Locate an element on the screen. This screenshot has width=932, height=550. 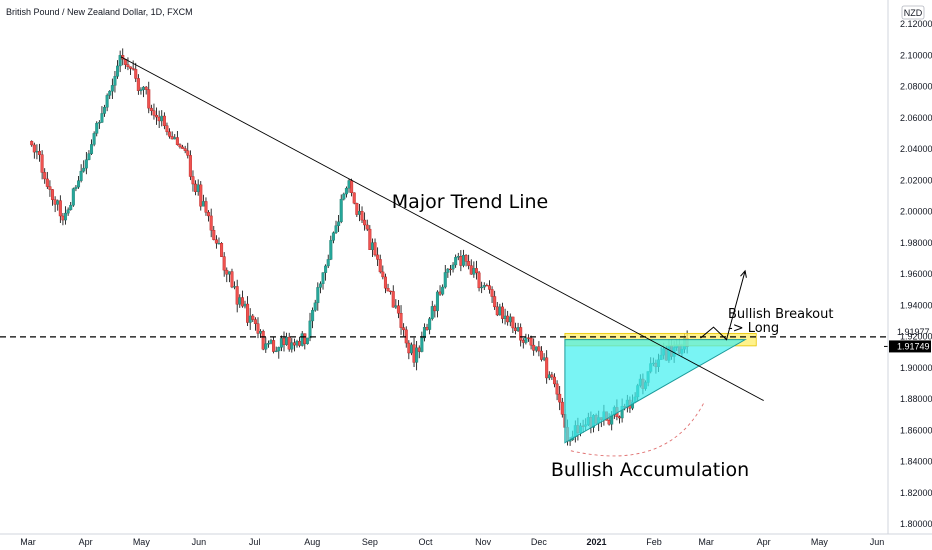
x-tick-label: Oct is located at coordinates (426, 542).